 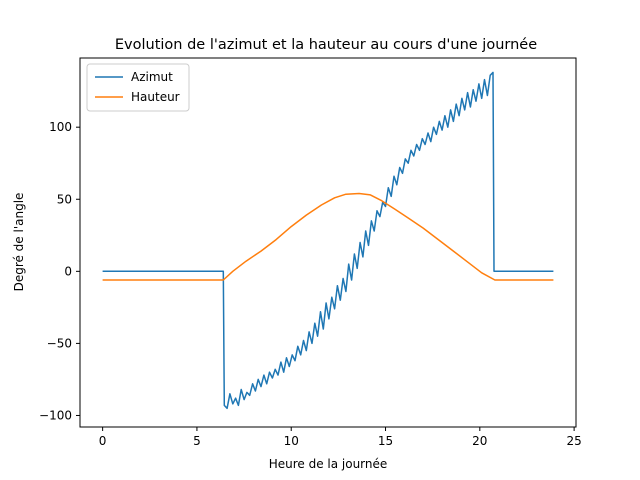 What do you see at coordinates (197, 441) in the screenshot?
I see `x-tick-label: 5` at bounding box center [197, 441].